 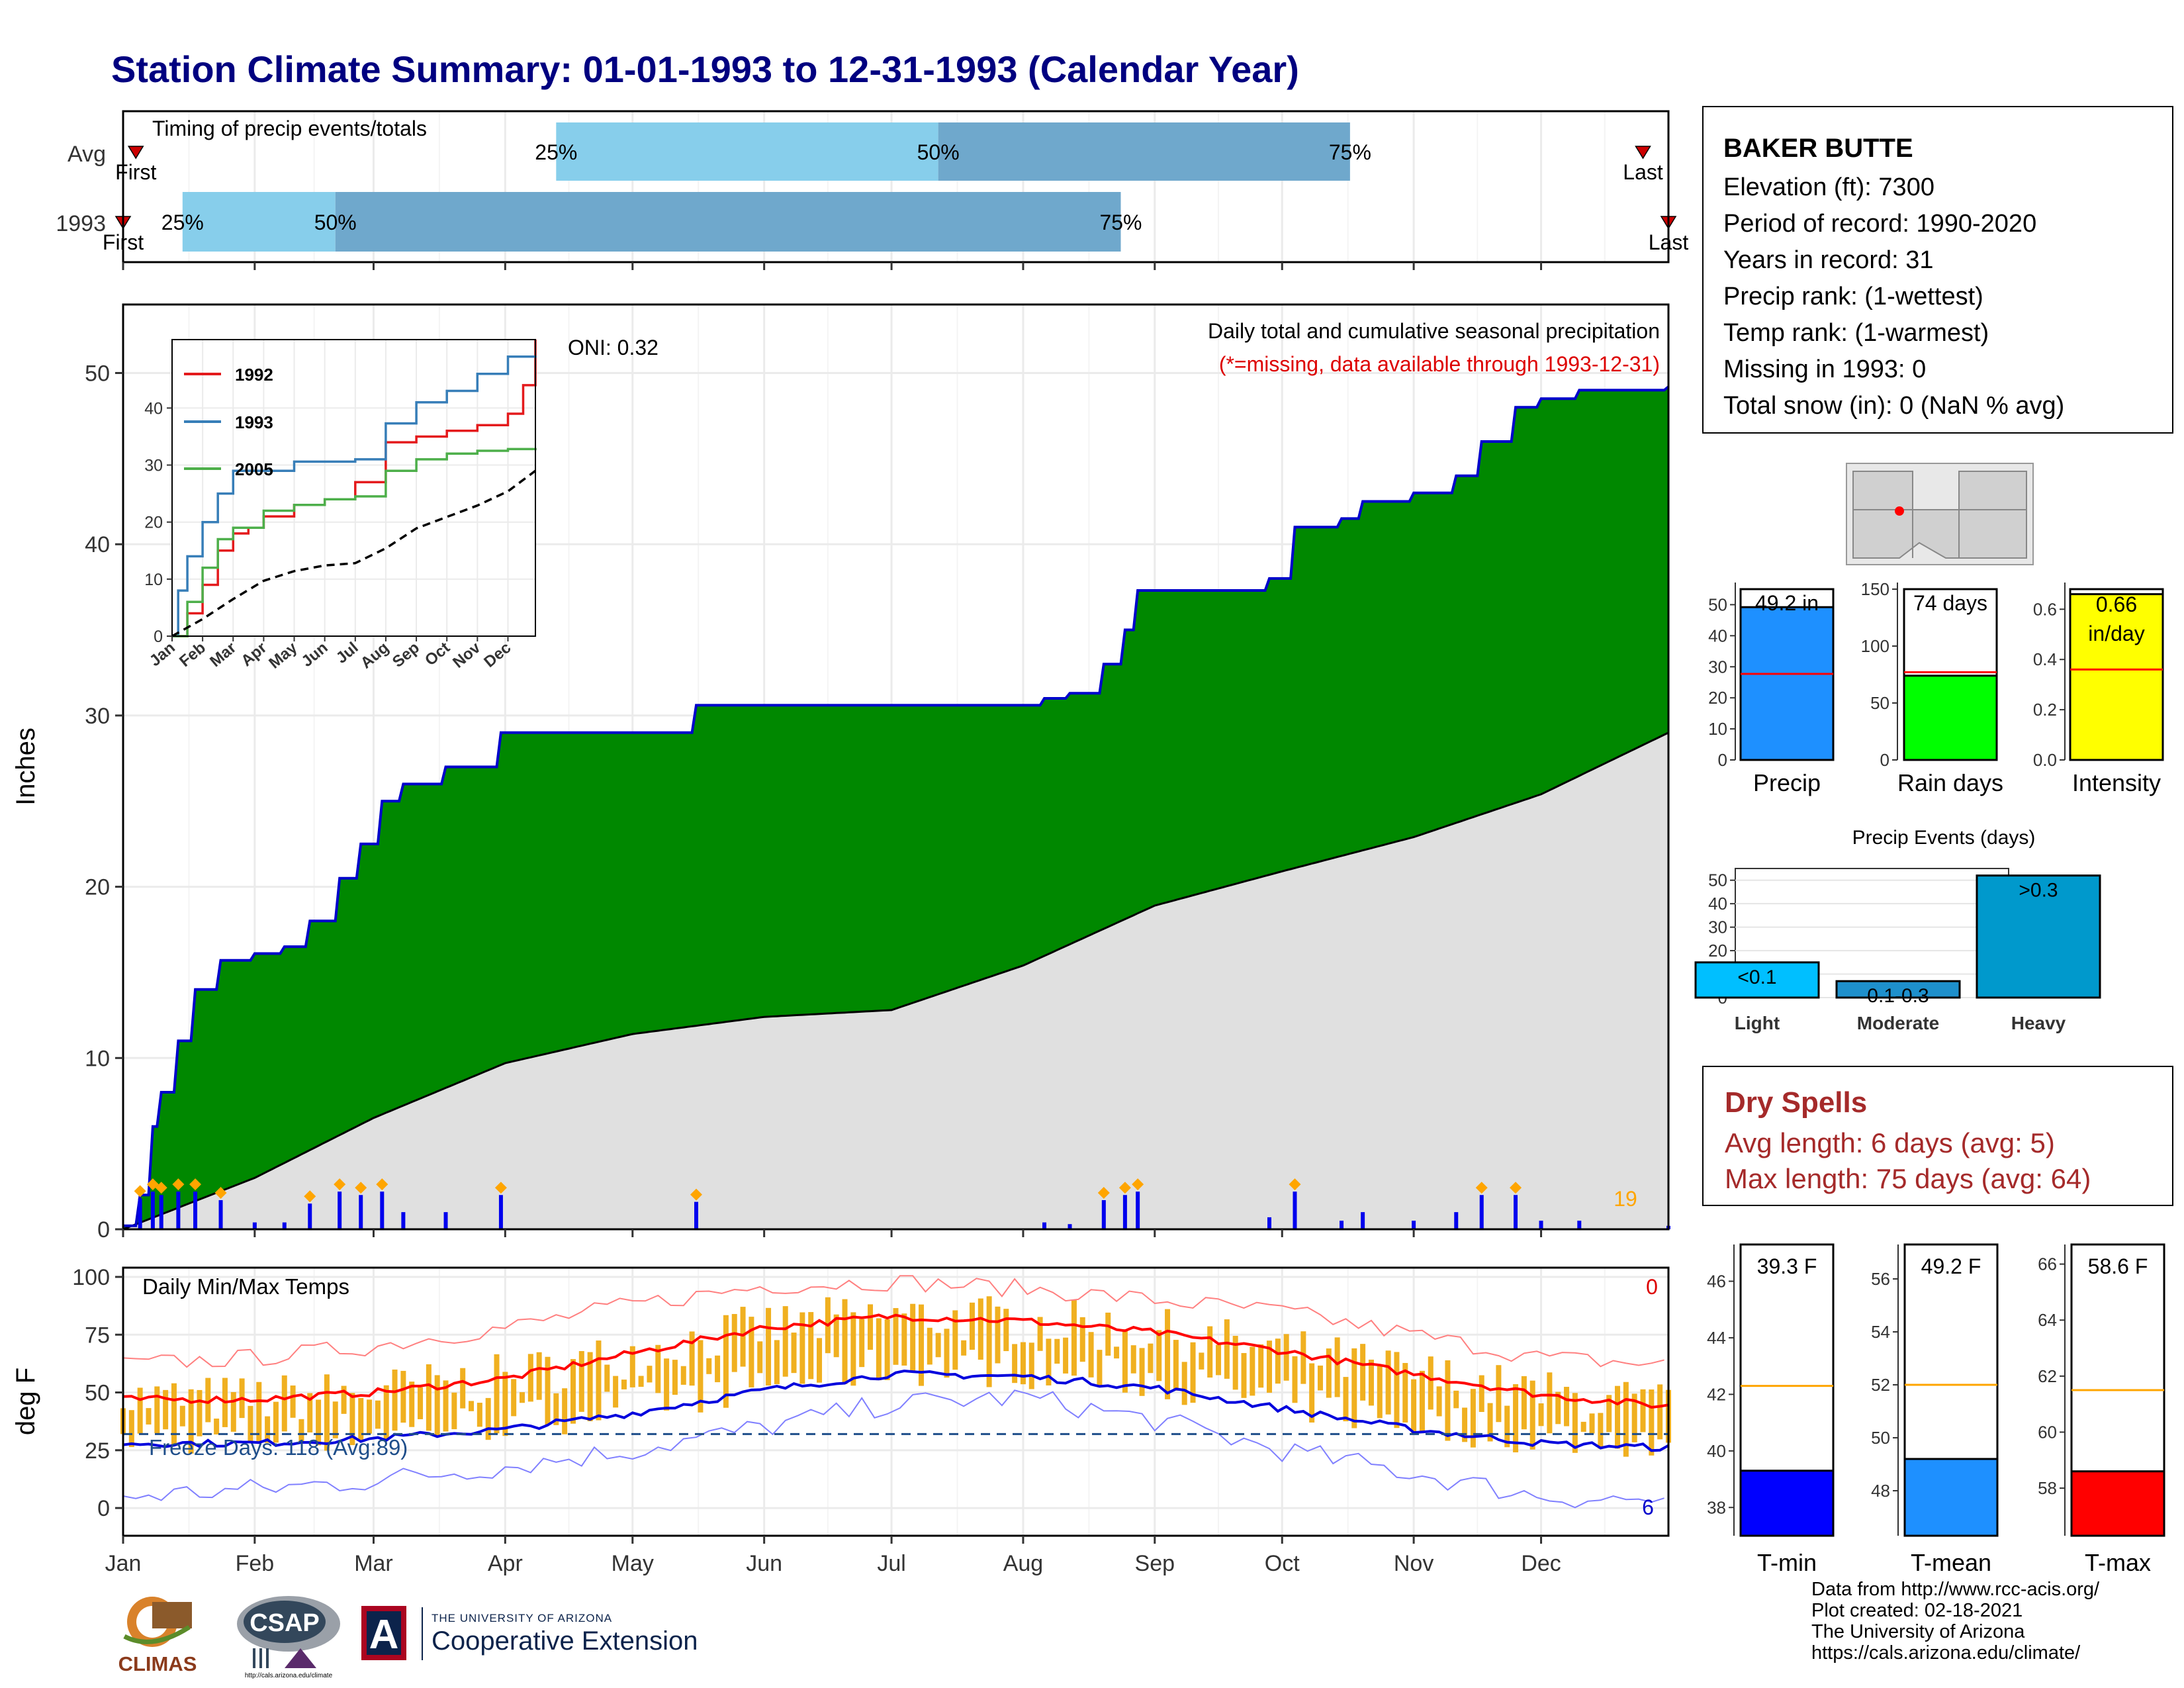 What do you see at coordinates (747, 151) in the screenshot?
I see `timing-bar-q1-Avg` at bounding box center [747, 151].